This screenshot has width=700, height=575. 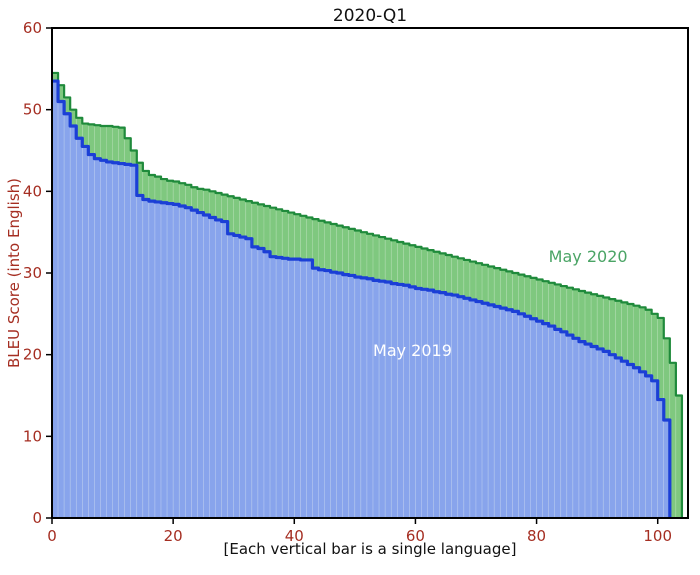 What do you see at coordinates (412, 350) in the screenshot?
I see `annotation-may-2019: May 2019` at bounding box center [412, 350].